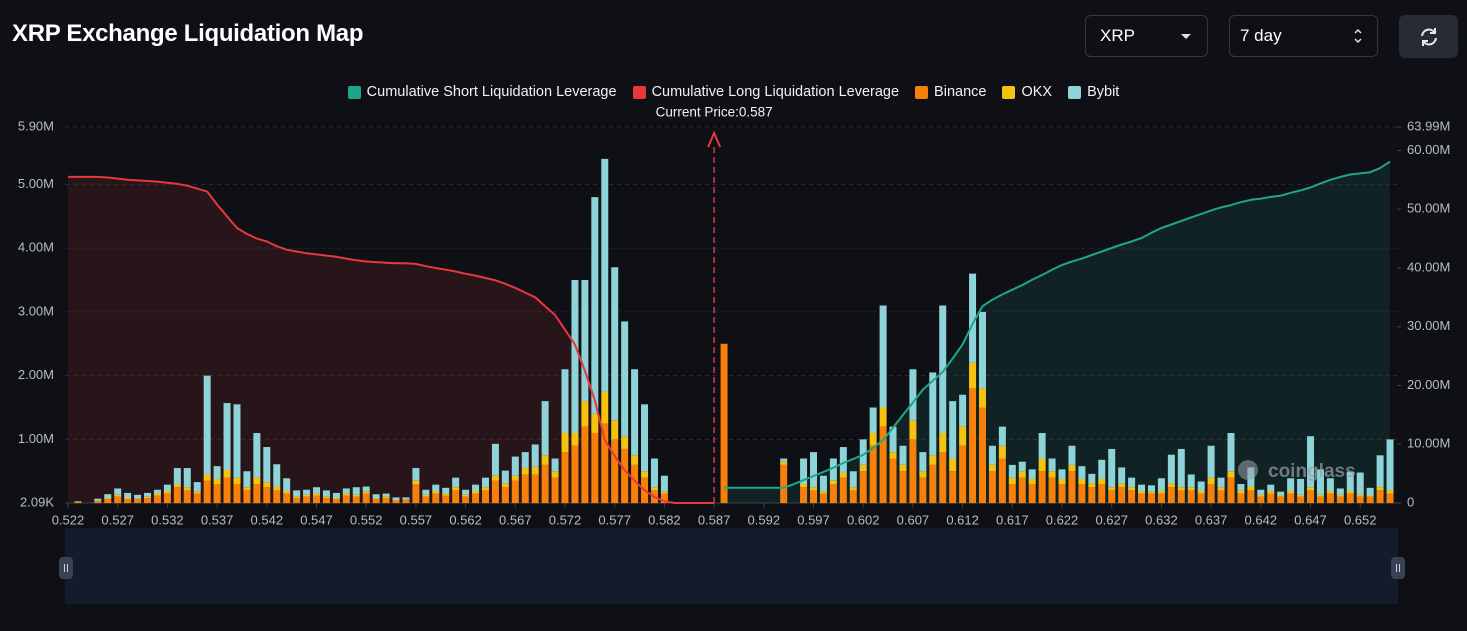 This screenshot has height=631, width=1467. Describe the element at coordinates (1428, 325) in the screenshot. I see `y2-tick-label: 30.00M` at that location.